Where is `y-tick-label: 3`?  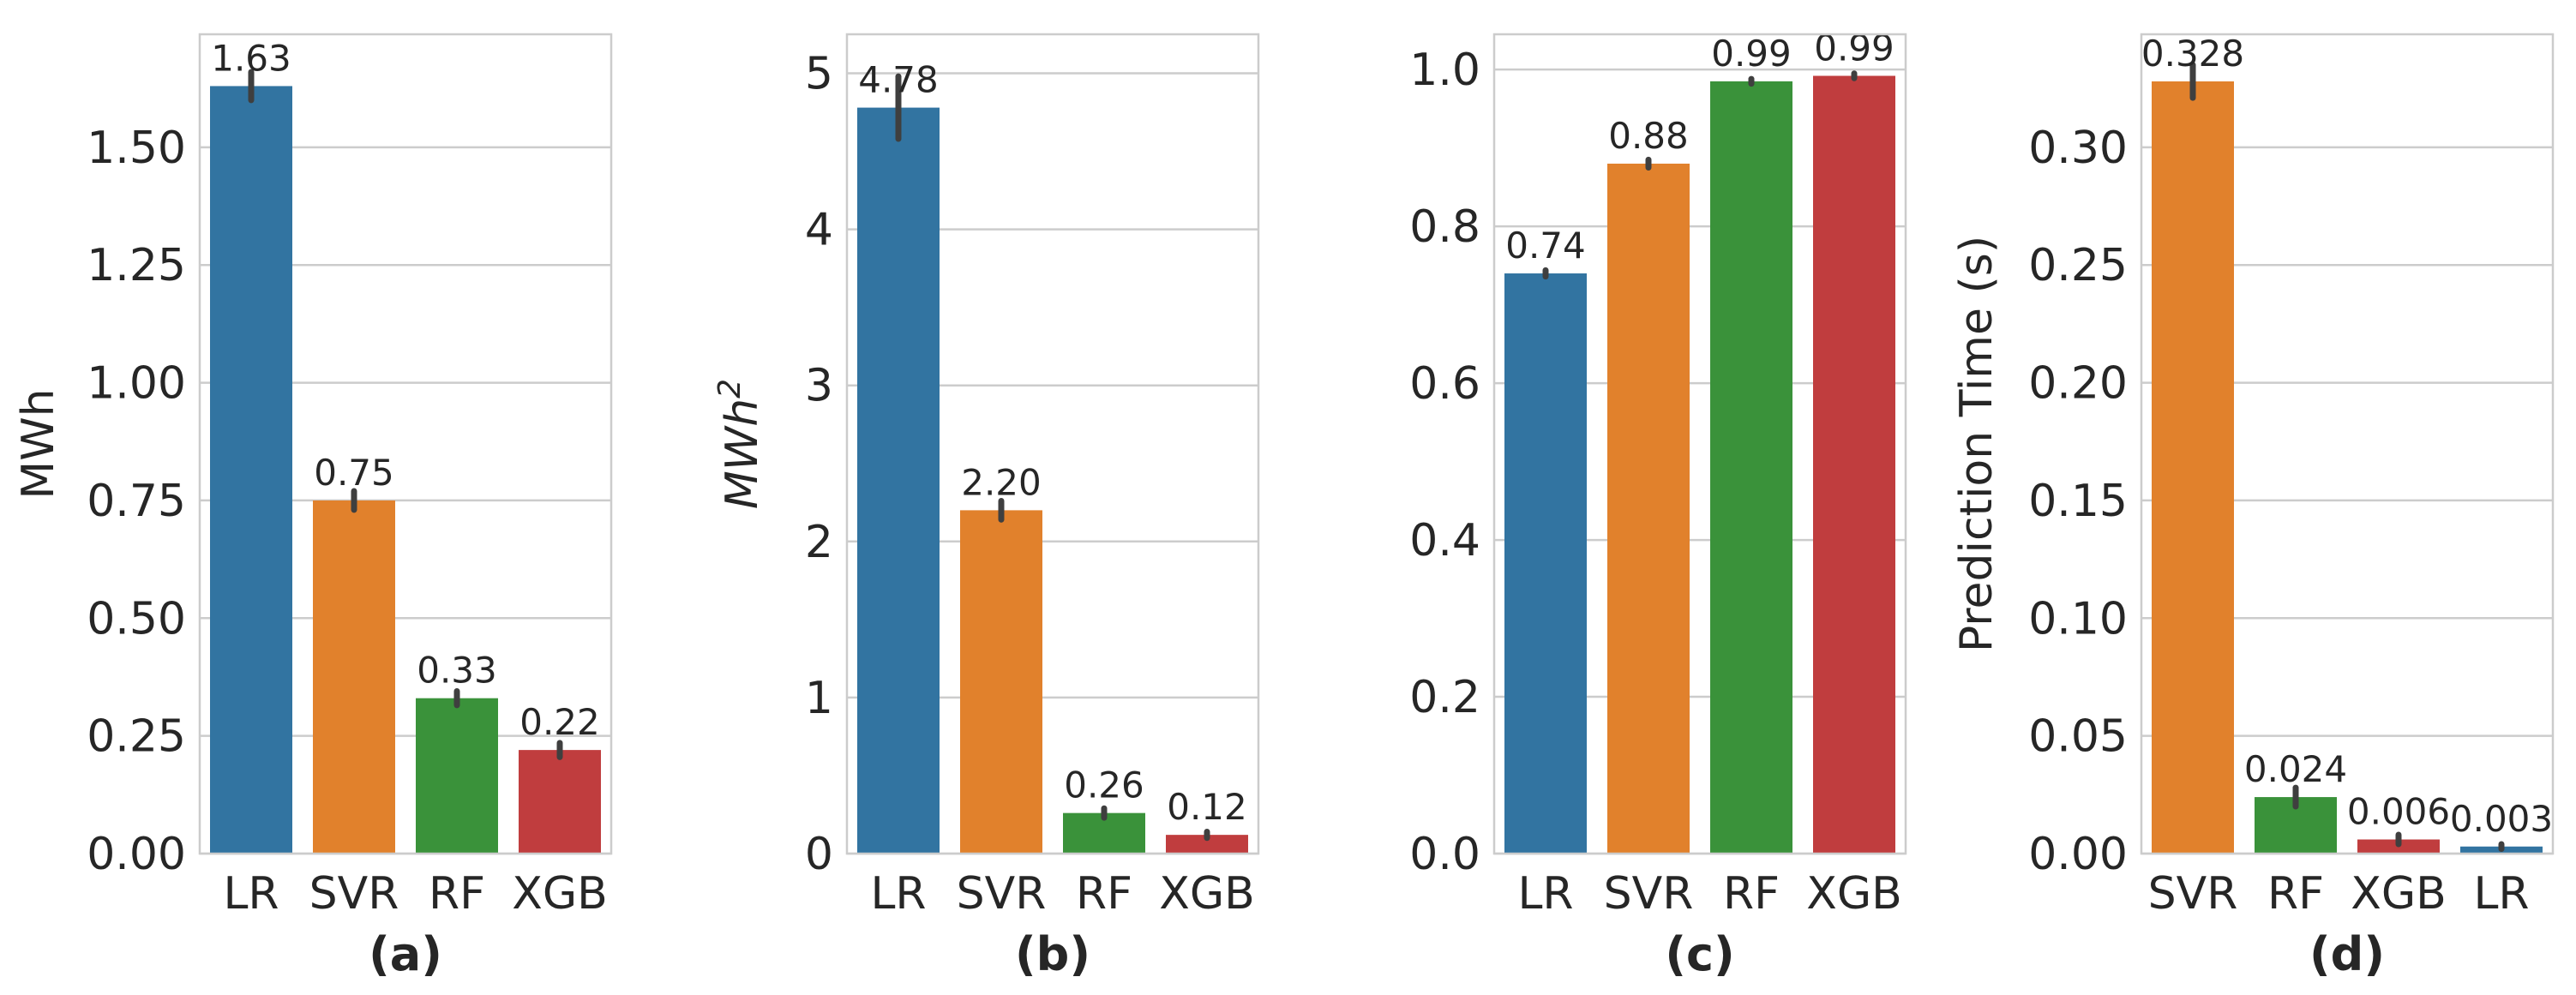
y-tick-label: 3 is located at coordinates (819, 387).